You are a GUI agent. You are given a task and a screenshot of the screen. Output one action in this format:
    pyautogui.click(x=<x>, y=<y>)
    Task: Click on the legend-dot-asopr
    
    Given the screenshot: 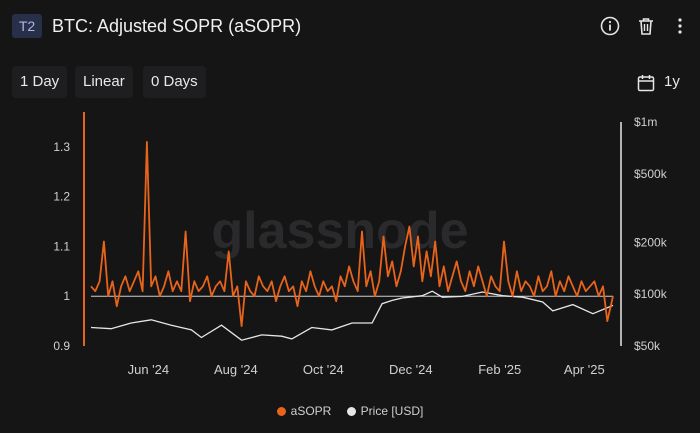 What is the action you would take?
    pyautogui.click(x=281, y=411)
    